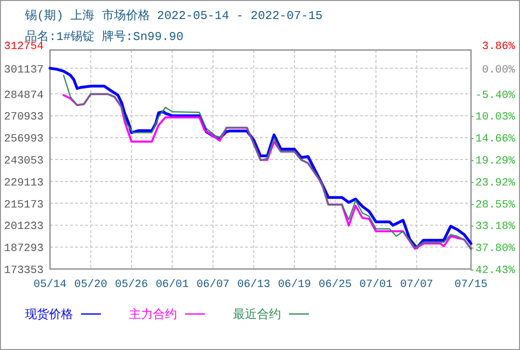  Describe the element at coordinates (173, 285) in the screenshot. I see `x-tick-label: 06/01` at that location.